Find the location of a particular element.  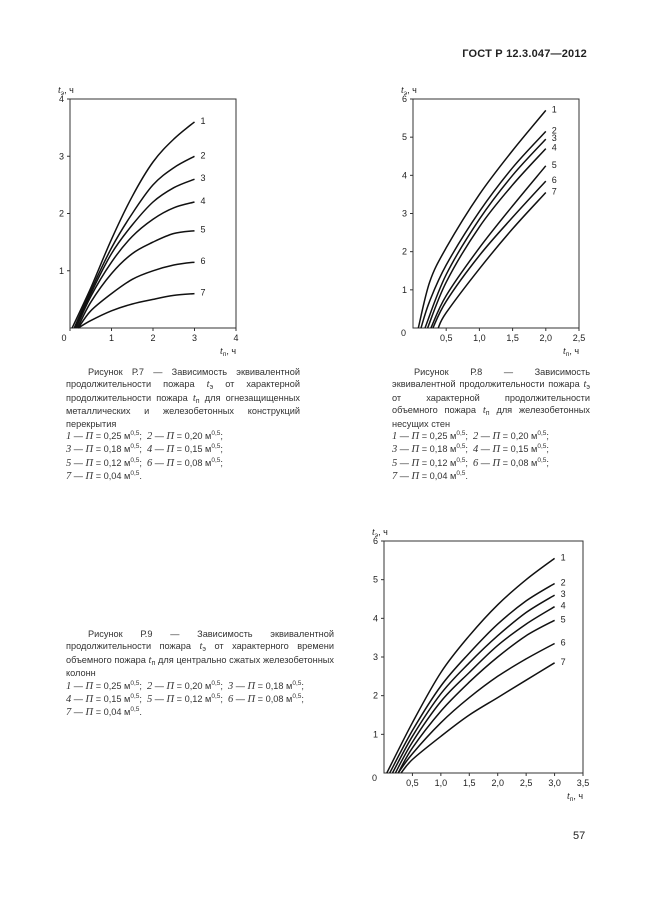

plot-frame is located at coordinates (153, 213).